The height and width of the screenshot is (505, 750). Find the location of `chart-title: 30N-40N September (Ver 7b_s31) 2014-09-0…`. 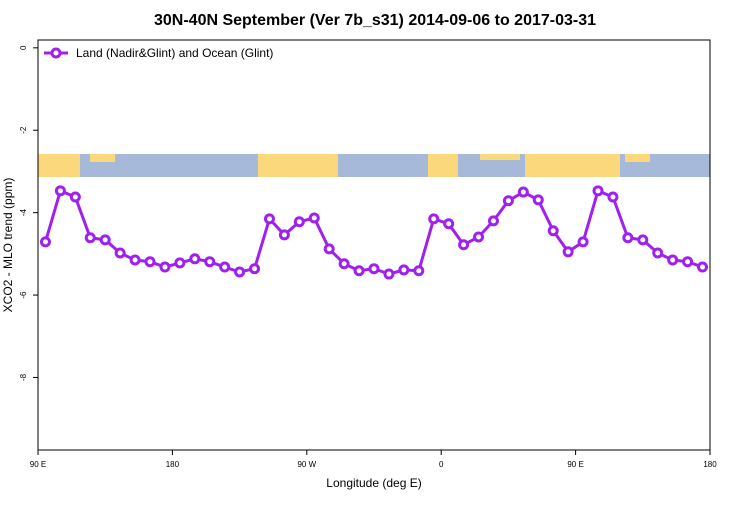

chart-title: 30N-40N September (Ver 7b_s31) 2014-09-0… is located at coordinates (375, 20).